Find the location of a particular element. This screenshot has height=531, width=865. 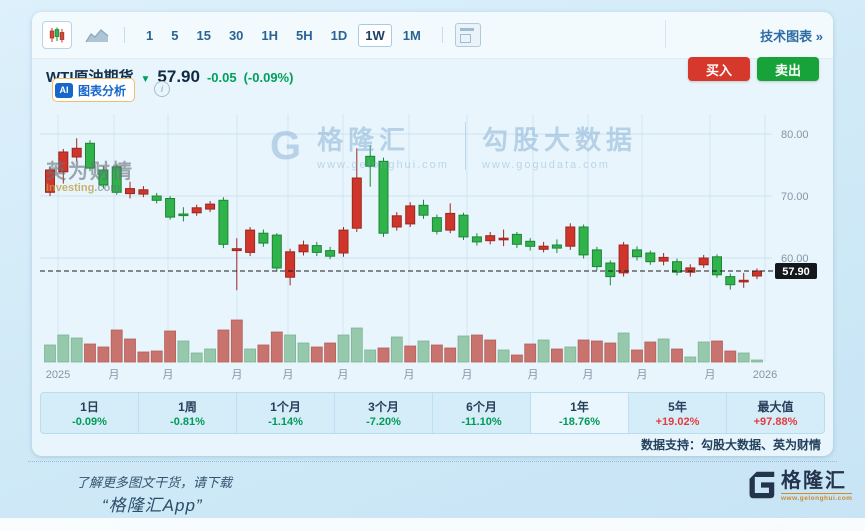

candlestick-chart-type-button is located at coordinates (57, 35).